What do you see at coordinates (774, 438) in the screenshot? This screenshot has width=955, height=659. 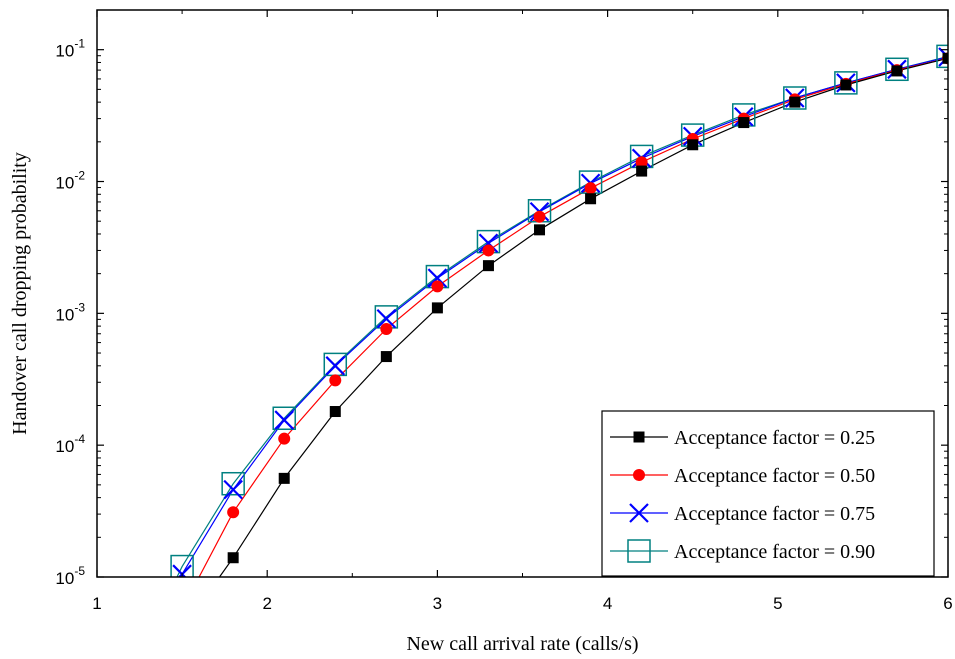 I see `legend-label: Acceptance factor = 0.25` at bounding box center [774, 438].